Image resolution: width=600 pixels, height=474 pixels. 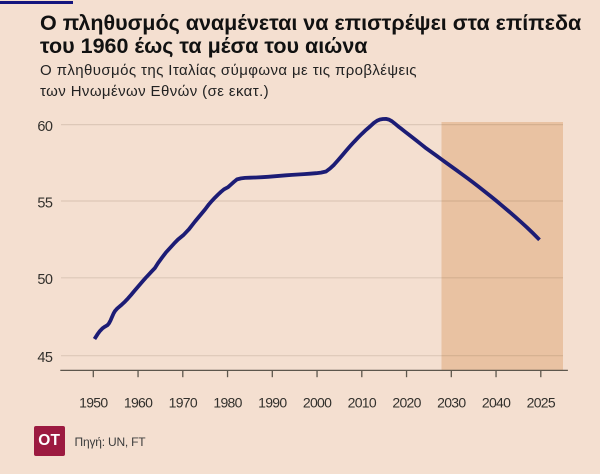 I want to click on svg-text: 2030, so click(x=451, y=403).